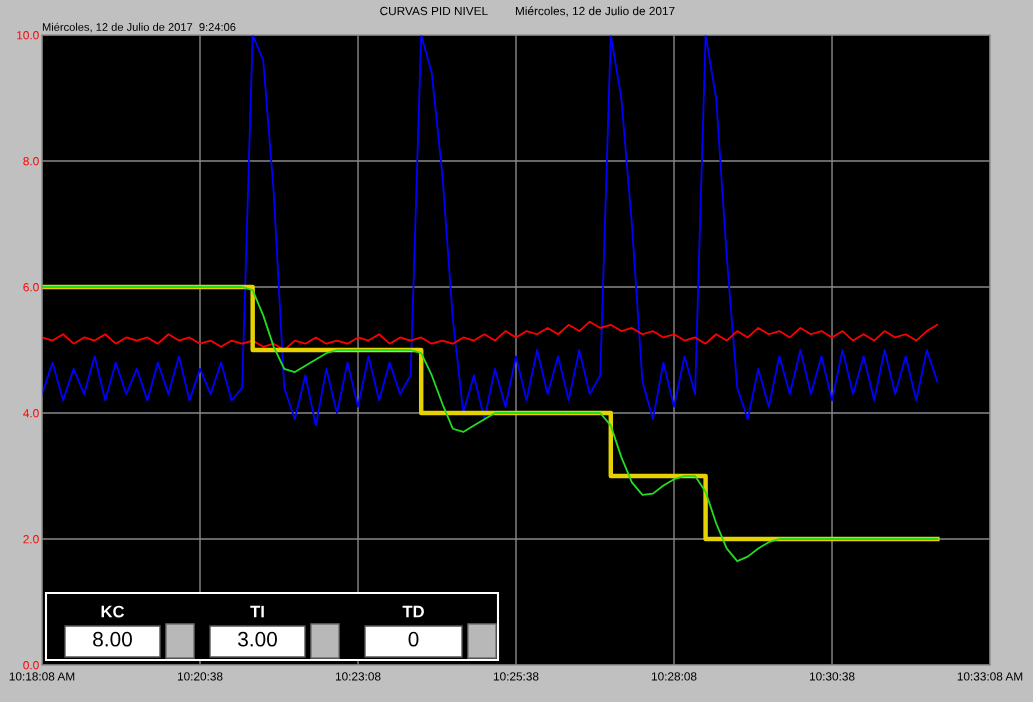  What do you see at coordinates (990, 676) in the screenshot?
I see `x-tick-label: 10:33:08 AM` at bounding box center [990, 676].